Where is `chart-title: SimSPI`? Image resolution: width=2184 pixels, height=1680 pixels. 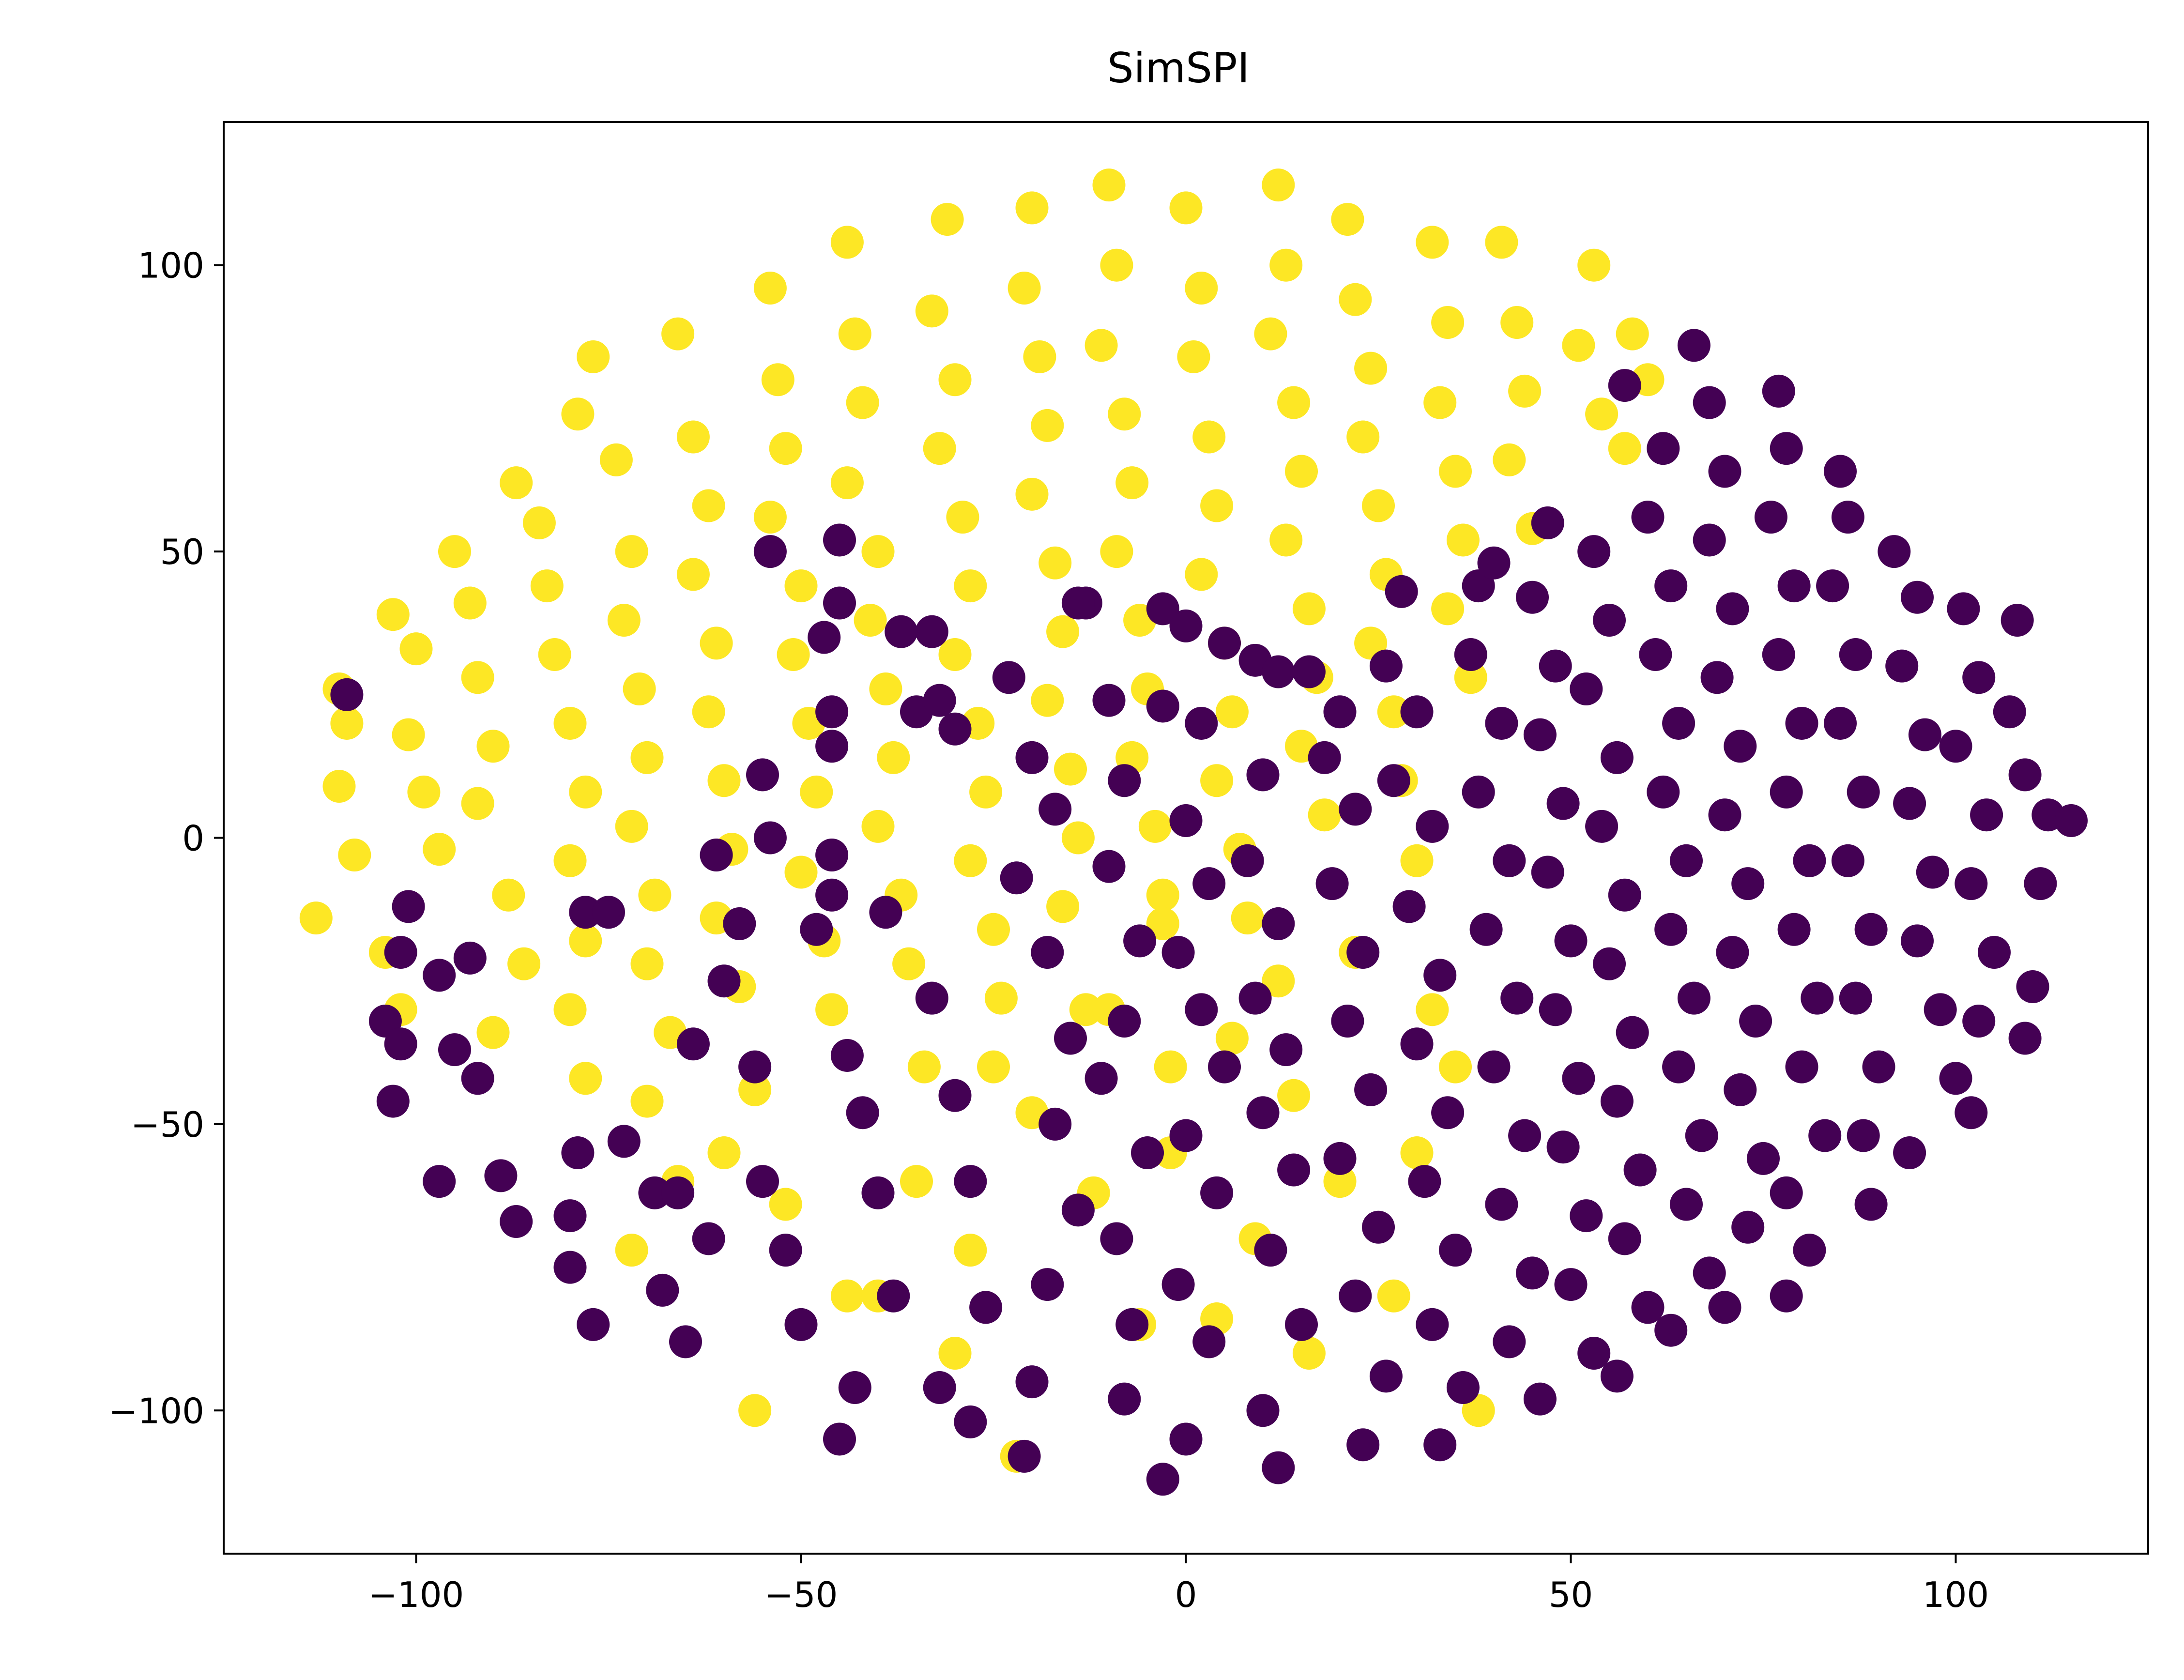
chart-title: SimSPI is located at coordinates (1179, 68).